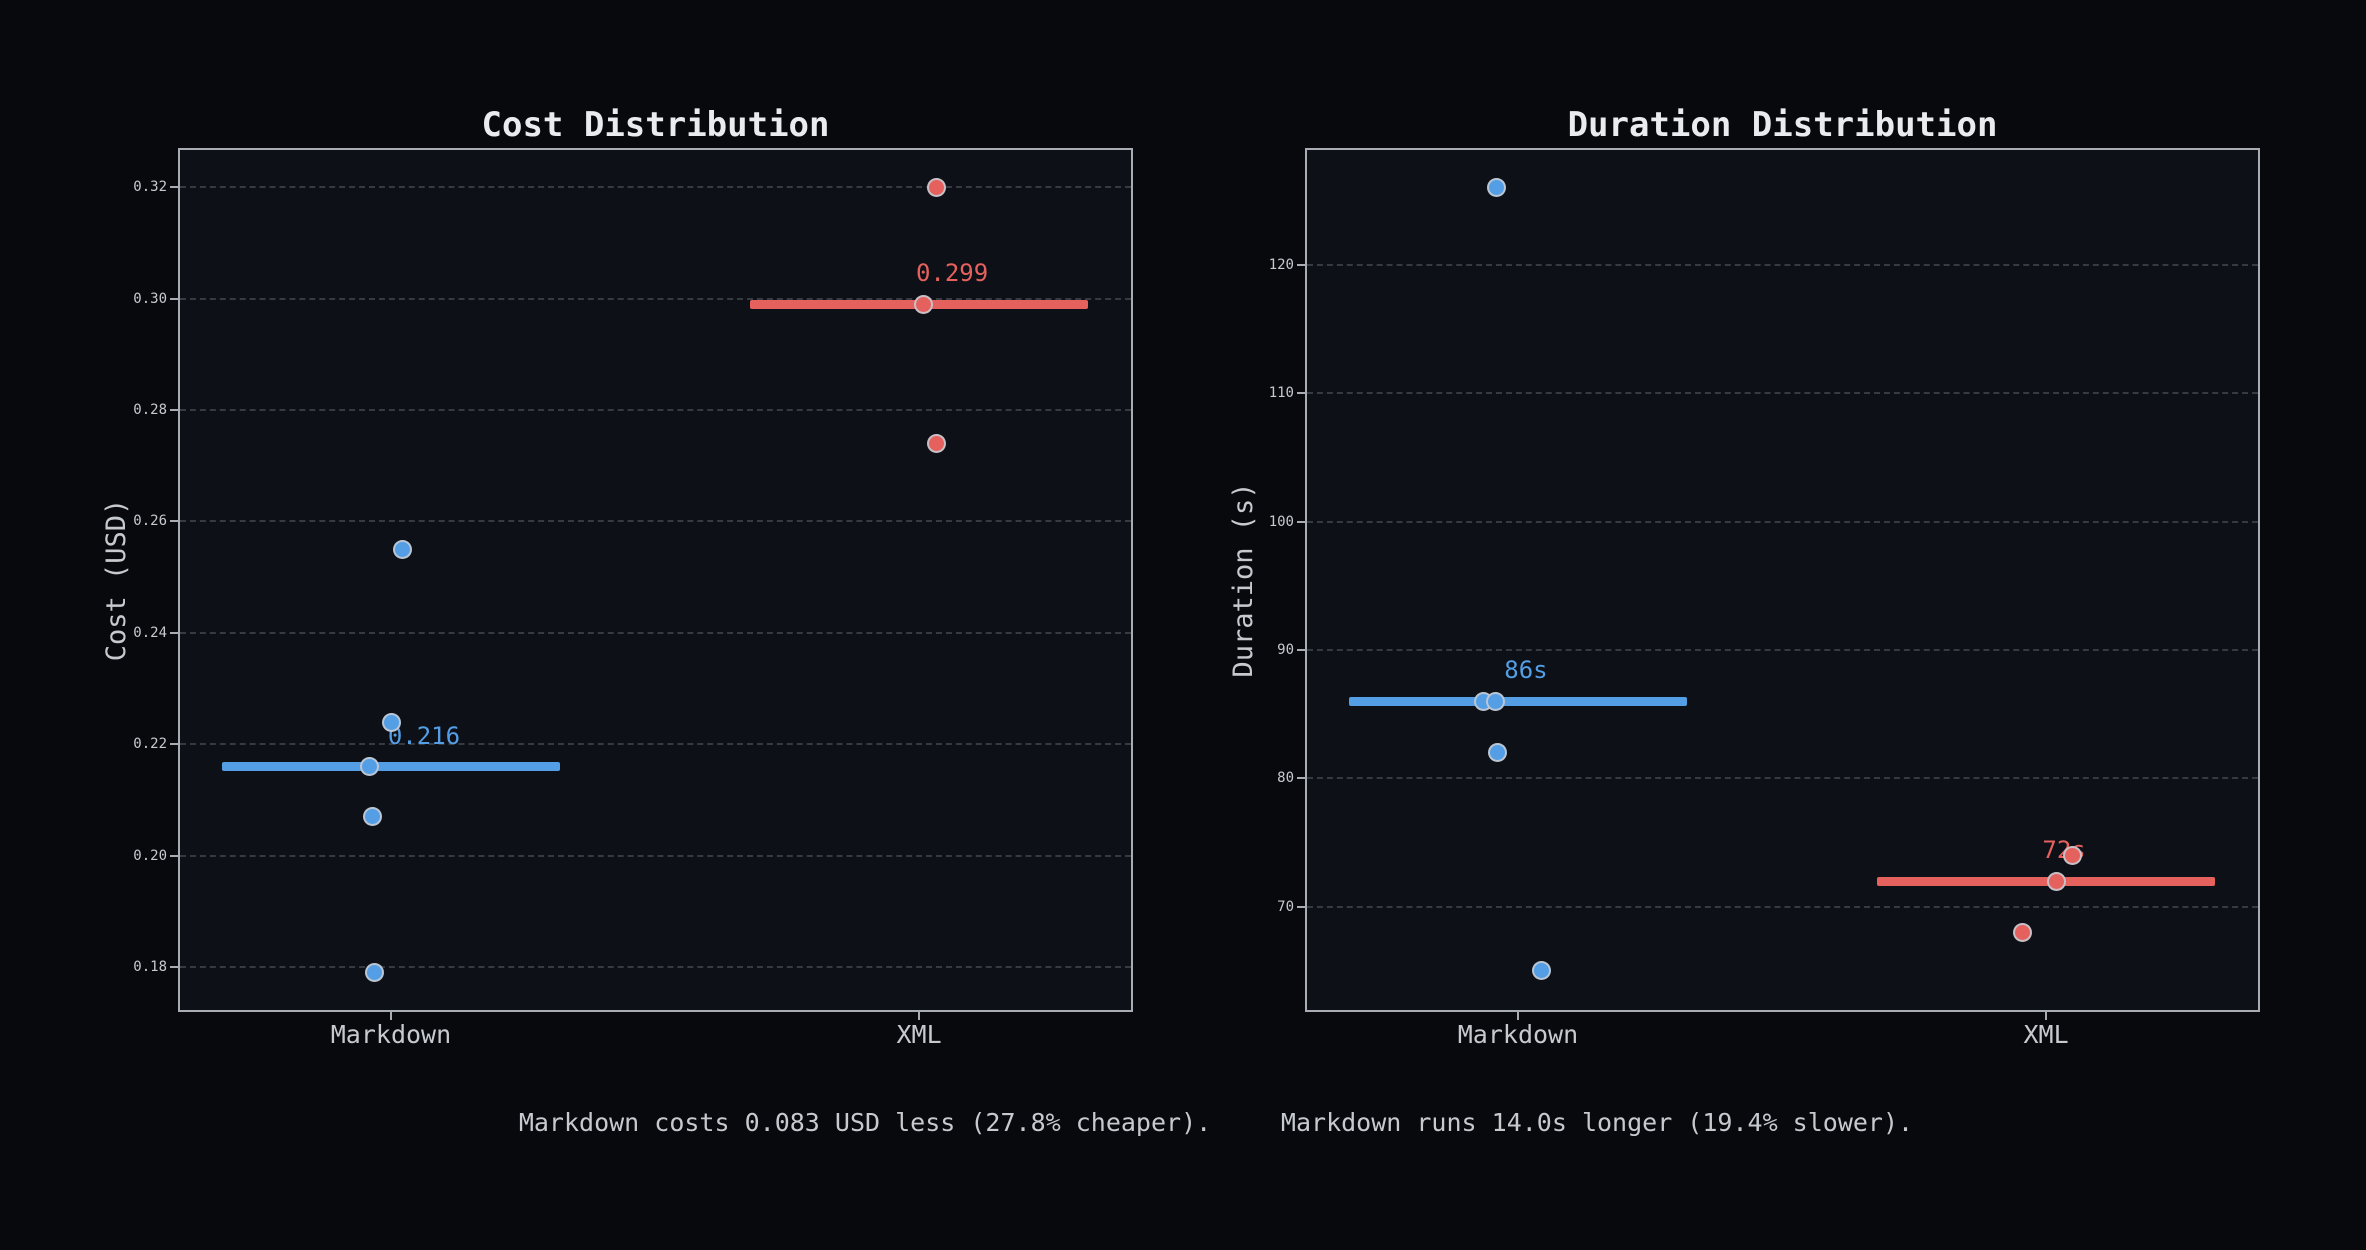 Image resolution: width=2366 pixels, height=1250 pixels. Describe the element at coordinates (1526, 670) in the screenshot. I see `markdown-median-value-label: 86s` at that location.